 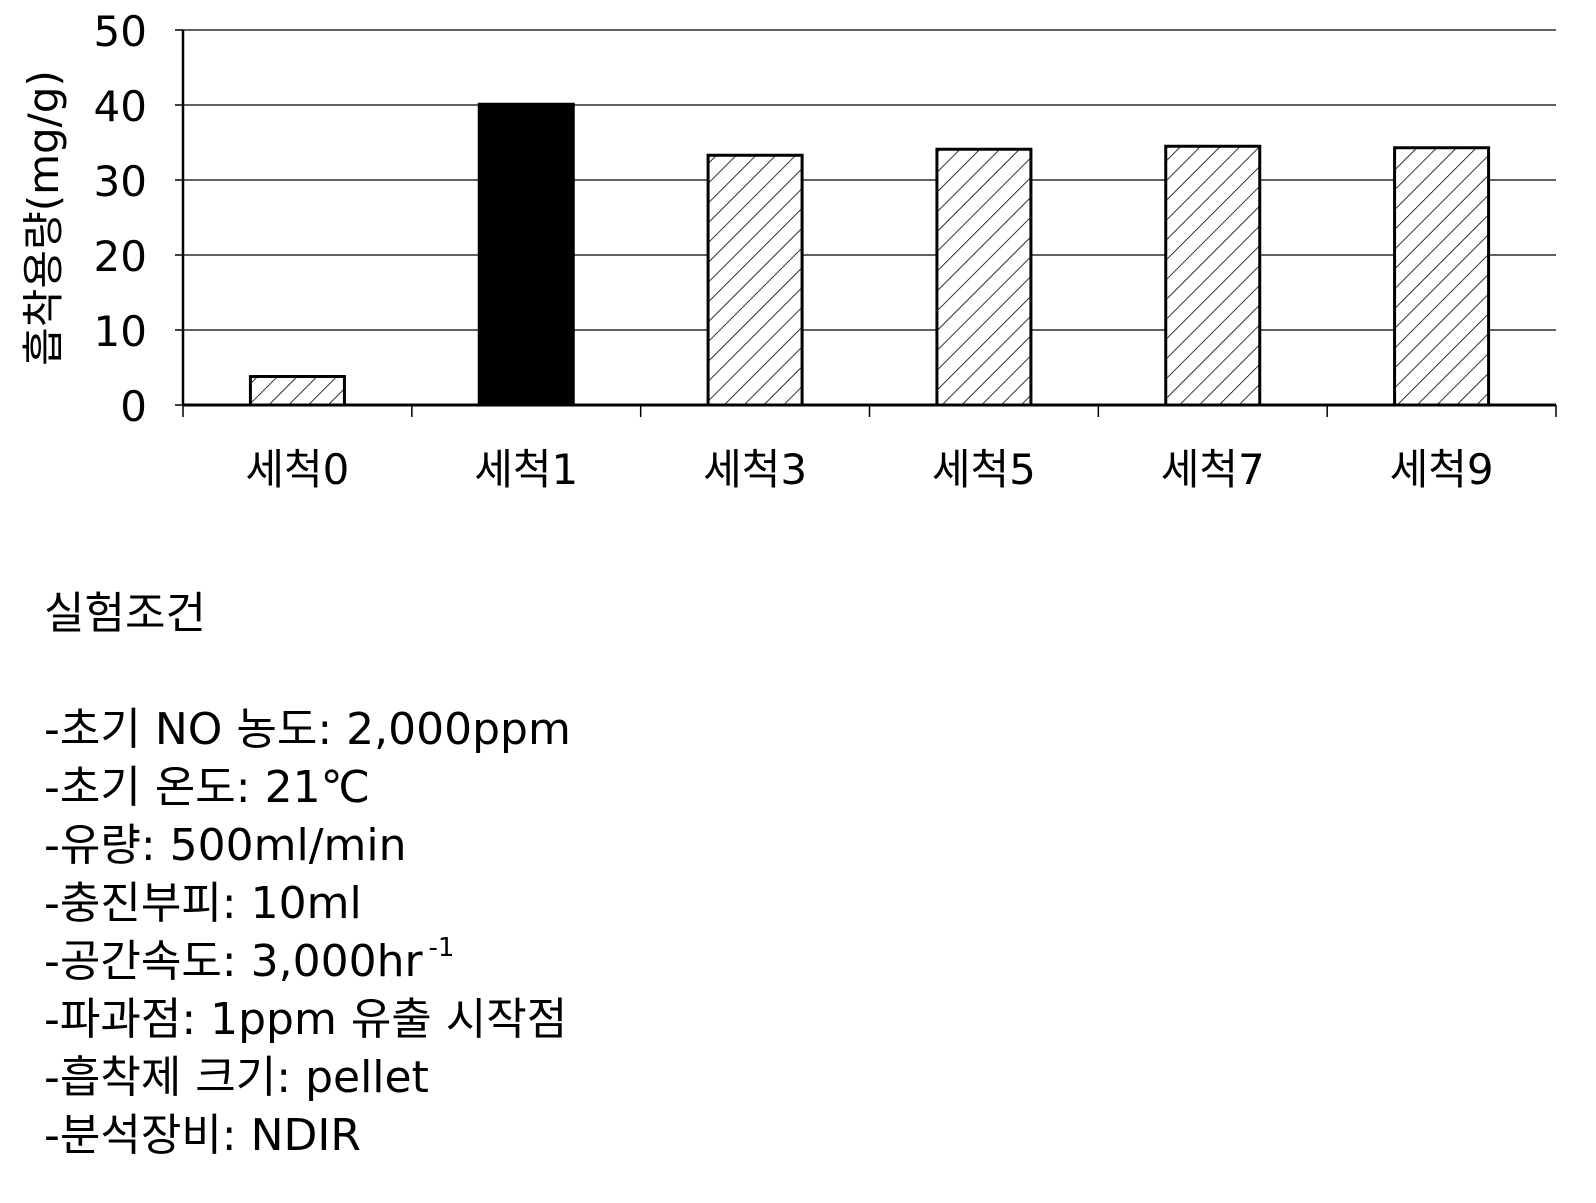 I want to click on y-tick-label: 0, so click(x=133, y=406).